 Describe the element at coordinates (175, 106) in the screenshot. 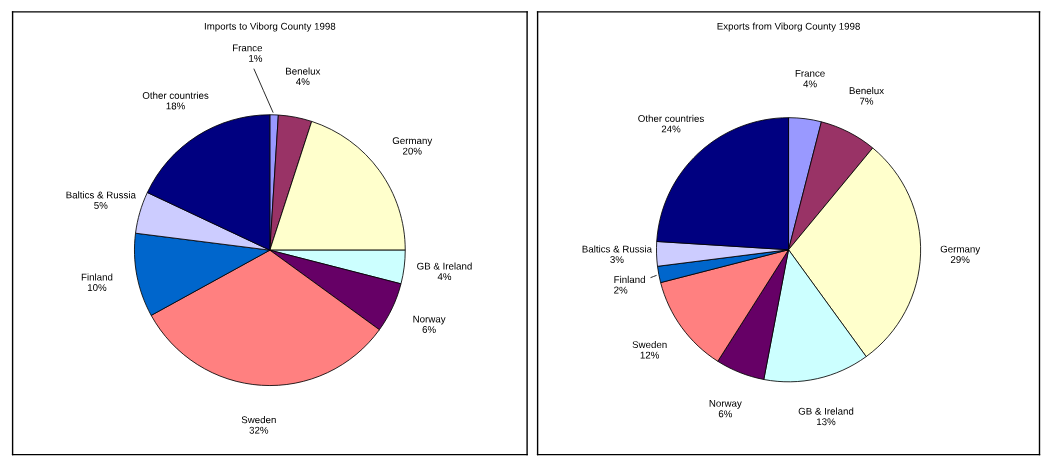

I see `data-label: 18%` at that location.